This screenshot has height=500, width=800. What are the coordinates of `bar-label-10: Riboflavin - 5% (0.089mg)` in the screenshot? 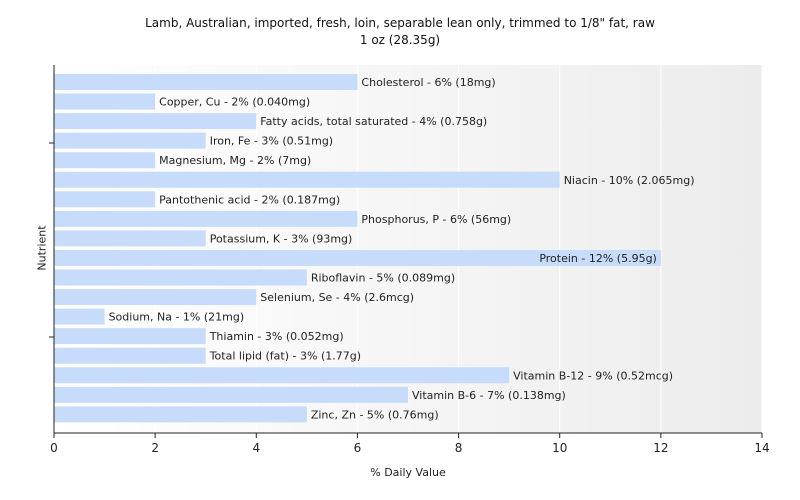 It's located at (383, 278).